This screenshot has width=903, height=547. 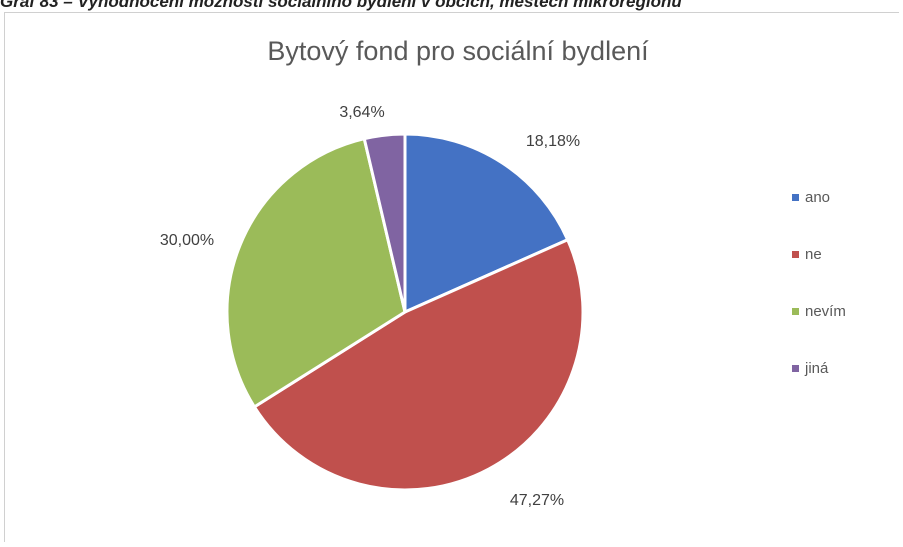 What do you see at coordinates (825, 311) in the screenshot?
I see `legend-label-nevím: nevím` at bounding box center [825, 311].